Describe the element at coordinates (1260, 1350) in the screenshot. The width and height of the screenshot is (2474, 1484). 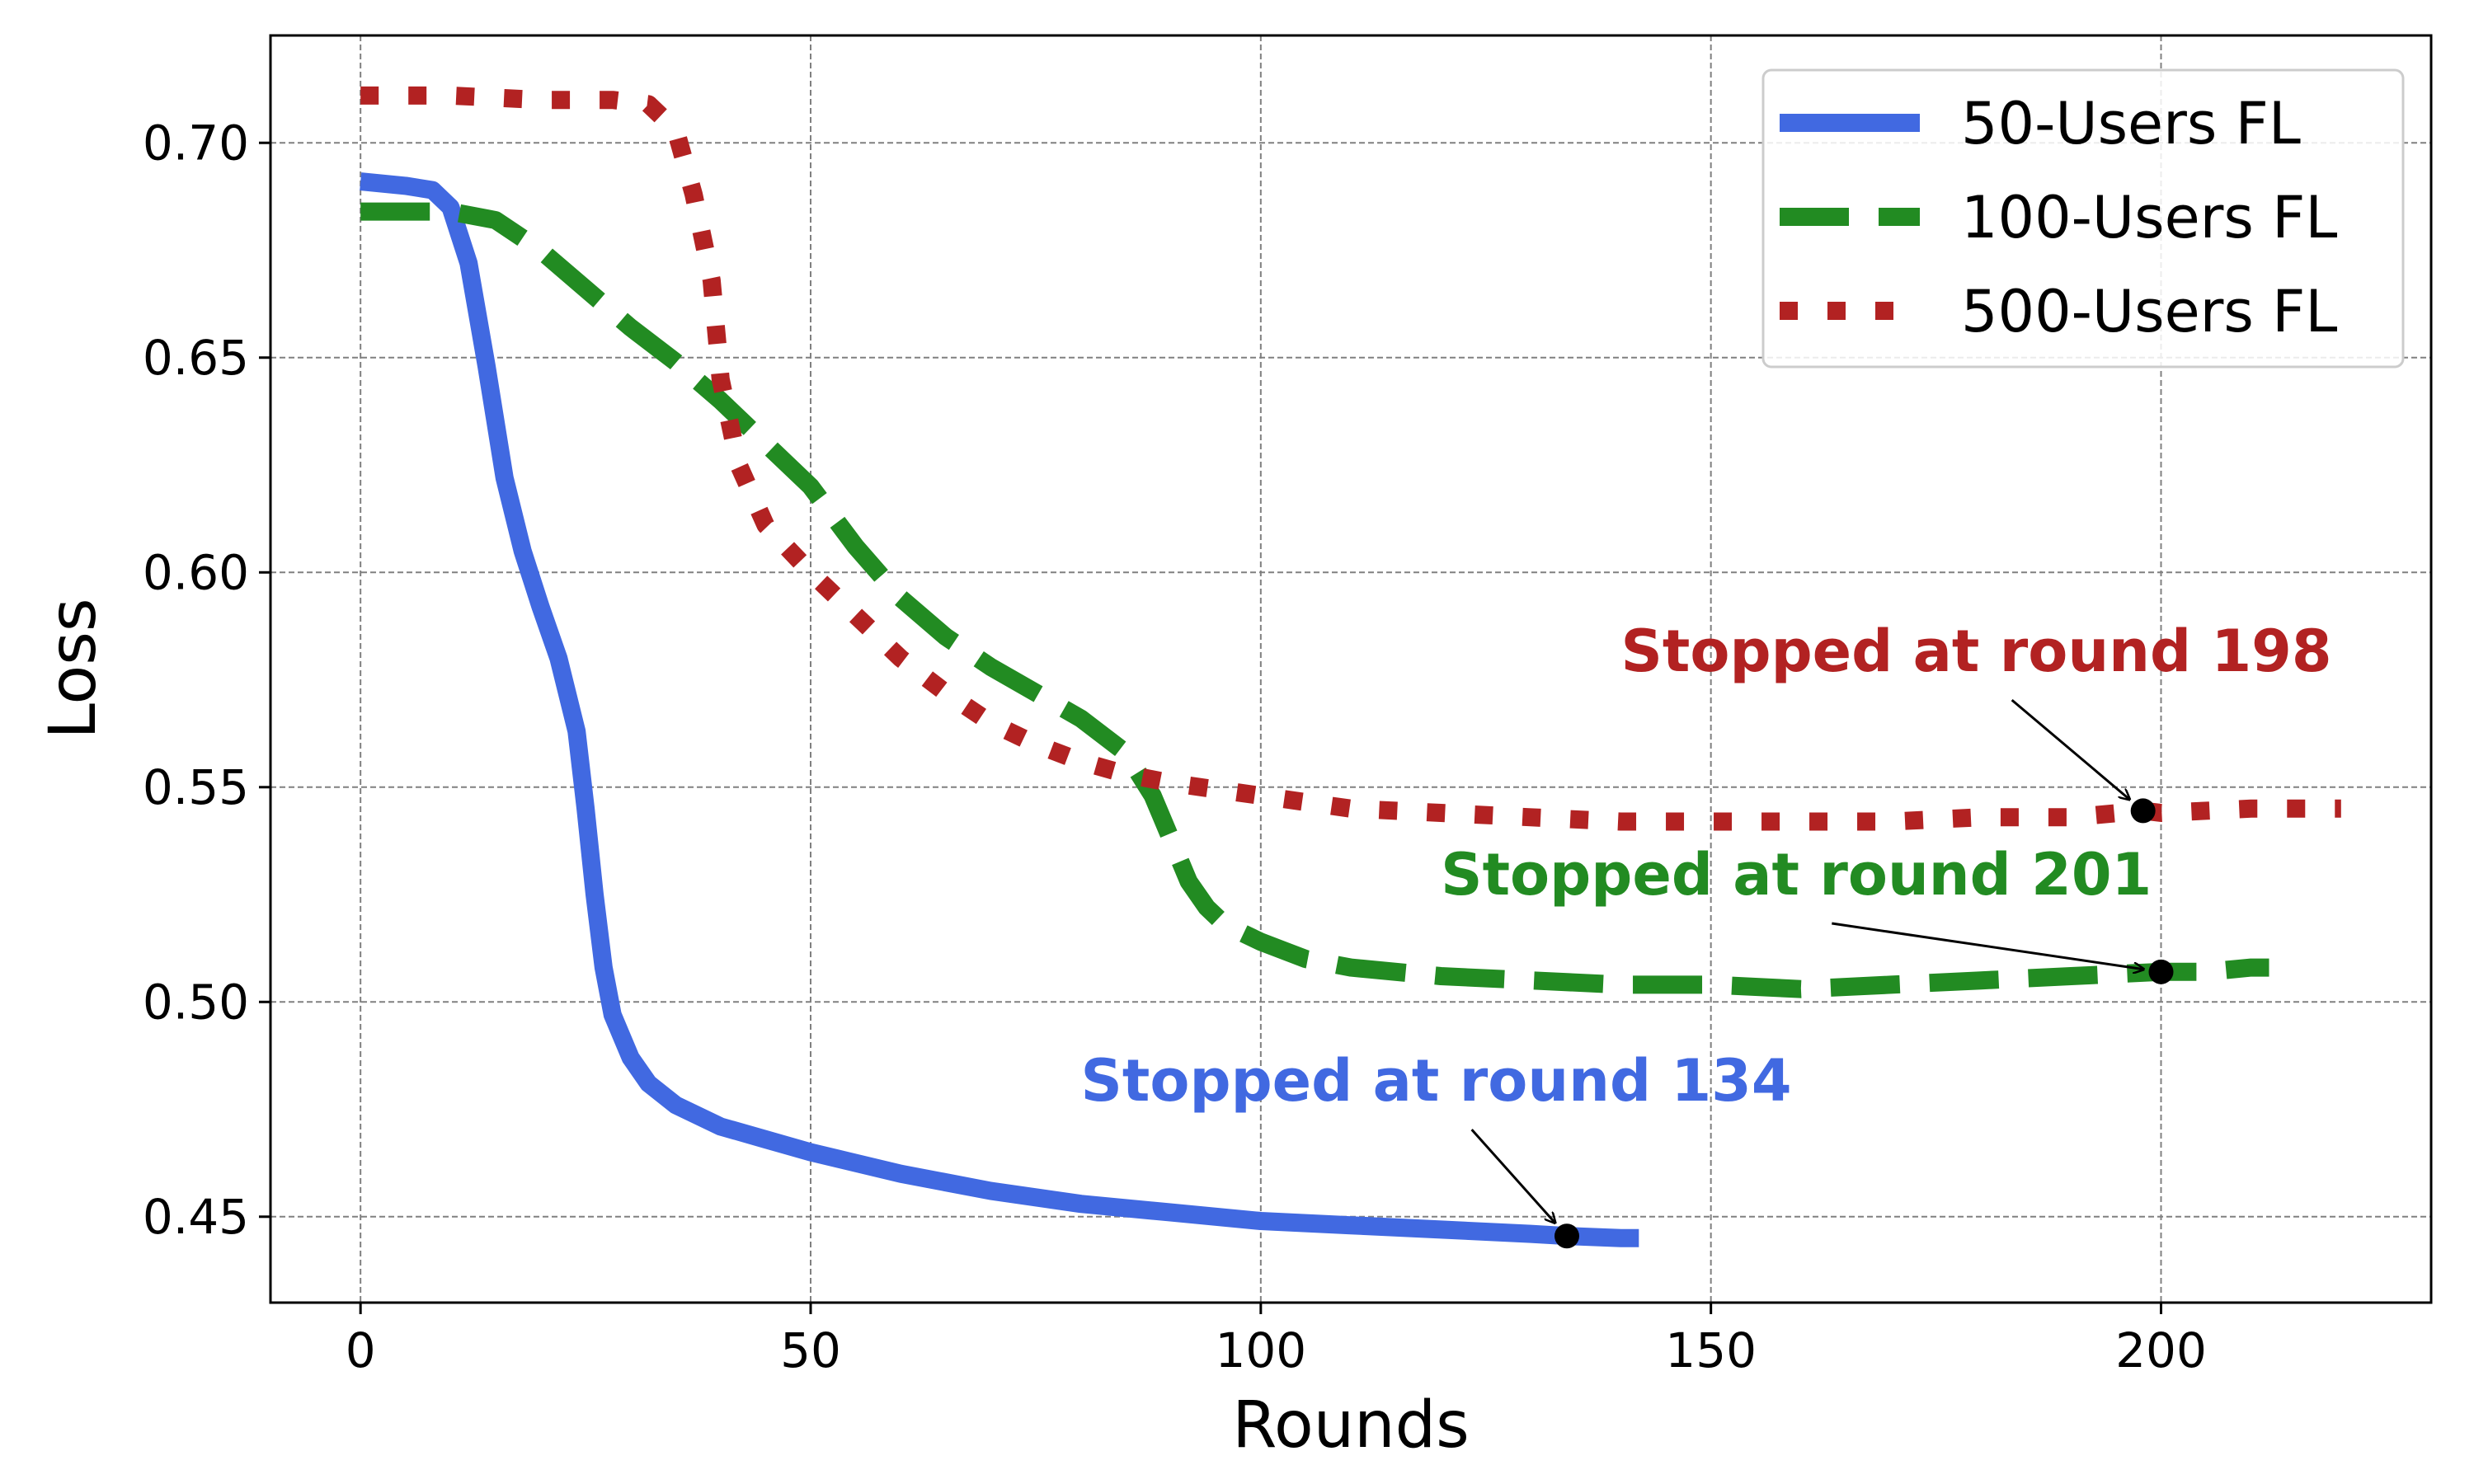
I see `x-tick-label: 100` at that location.